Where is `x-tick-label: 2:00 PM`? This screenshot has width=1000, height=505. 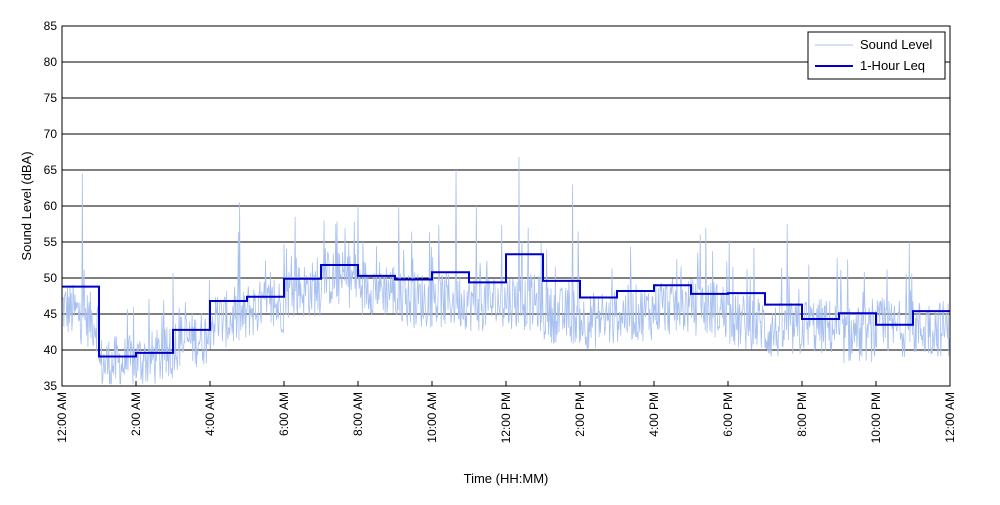
x-tick-label: 2:00 PM is located at coordinates (580, 414).